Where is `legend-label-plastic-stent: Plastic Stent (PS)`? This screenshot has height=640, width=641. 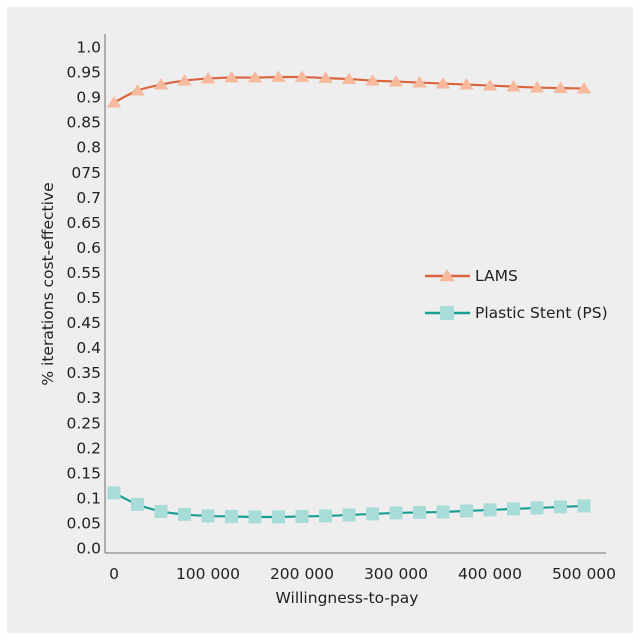
legend-label-plastic-stent: Plastic Stent (PS) is located at coordinates (541, 313).